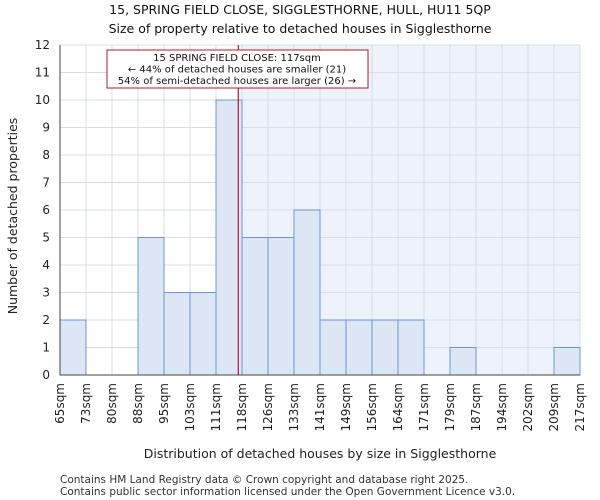 The height and width of the screenshot is (500, 600). I want to click on x-tick-label: 73sqm, so click(86, 403).